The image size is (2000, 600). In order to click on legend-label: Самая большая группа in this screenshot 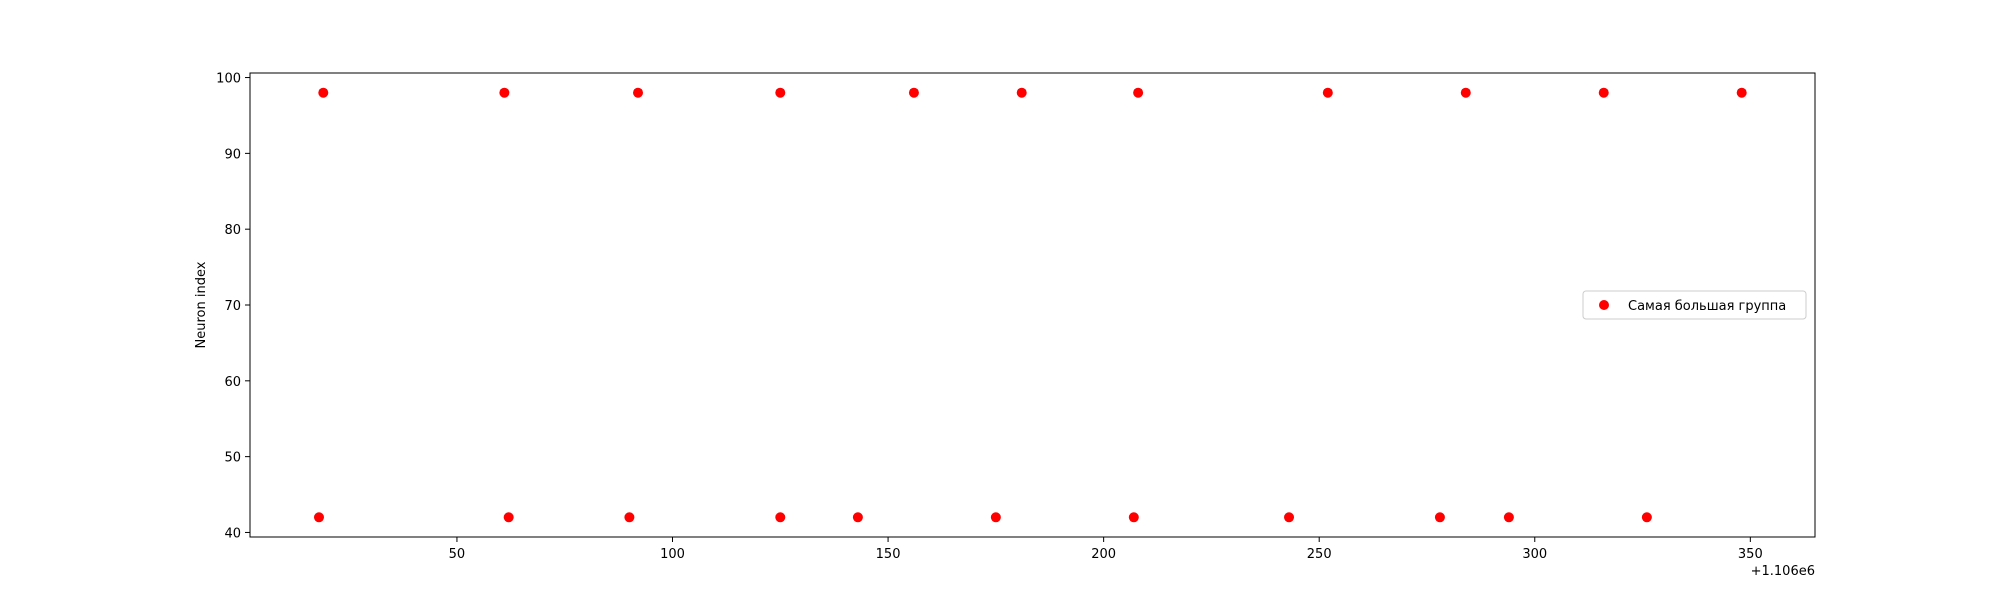, I will do `click(1707, 306)`.